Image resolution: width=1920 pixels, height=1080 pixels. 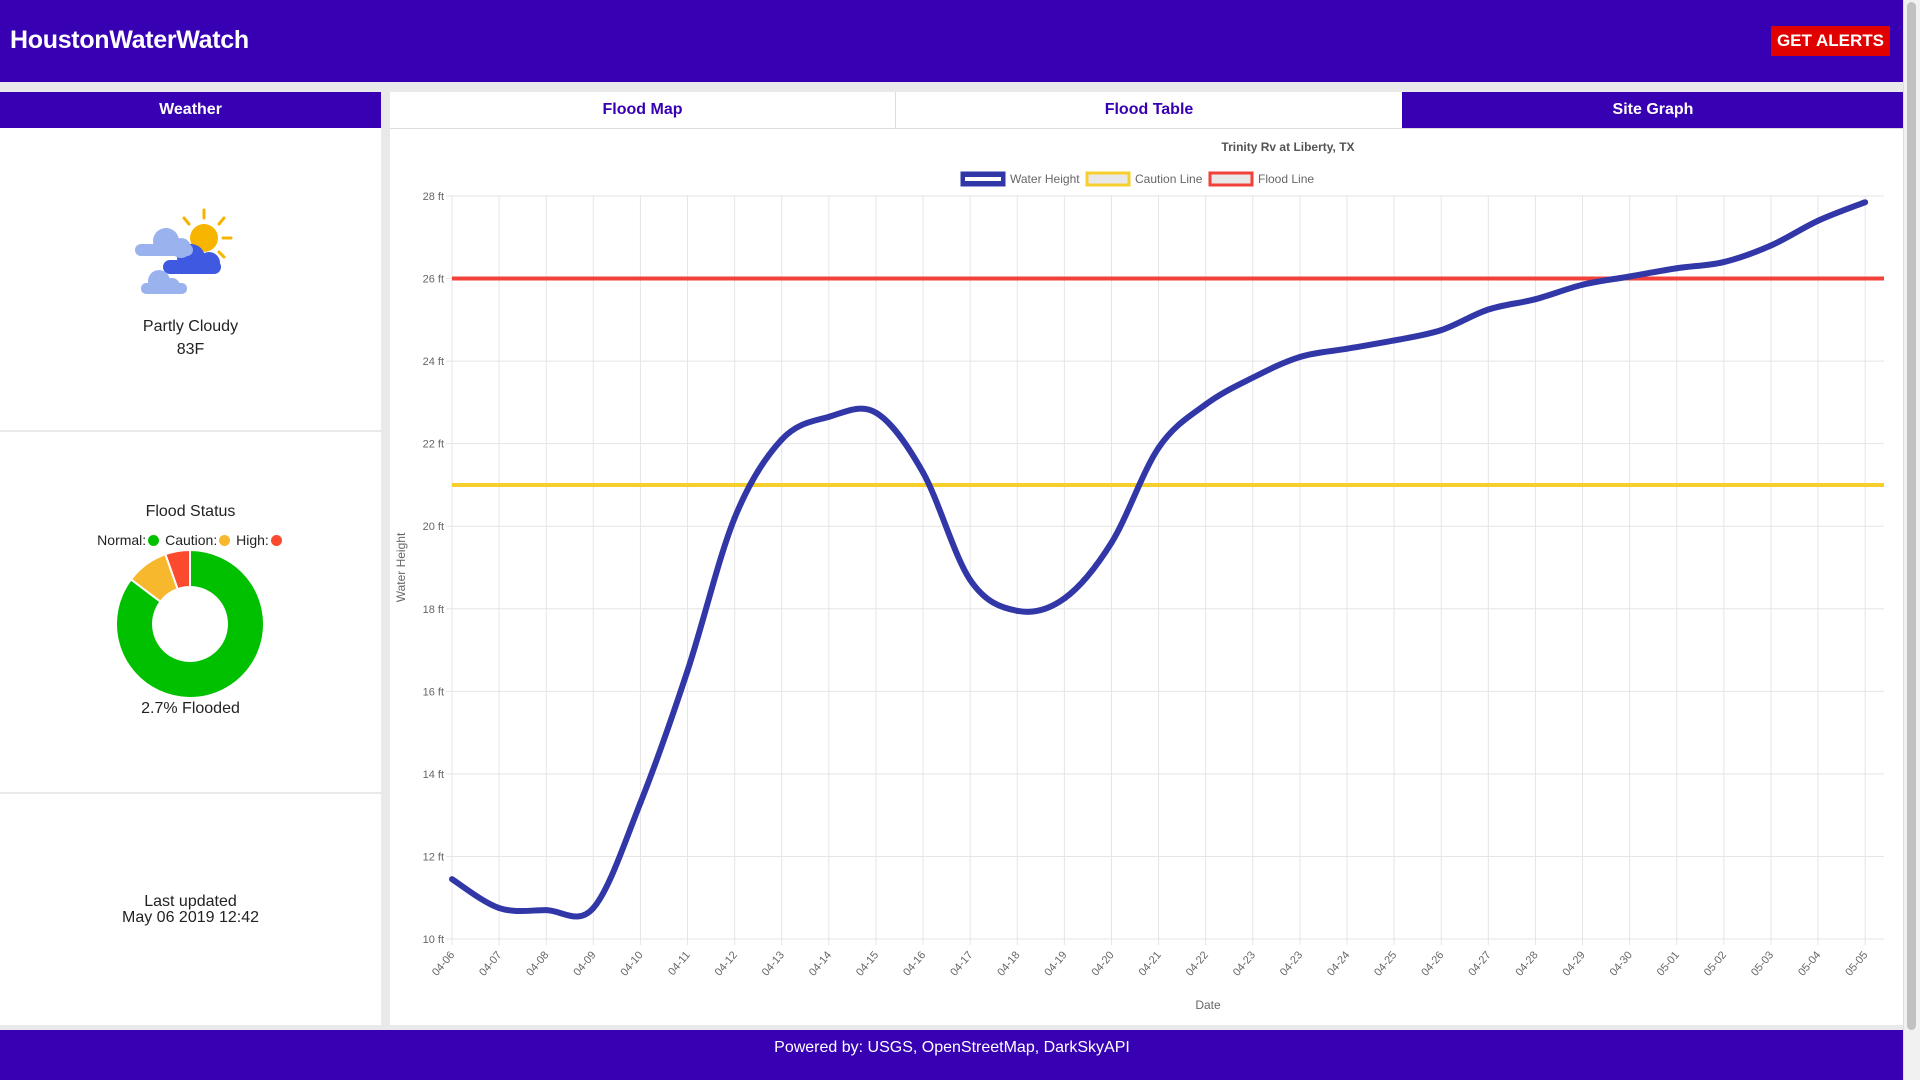 What do you see at coordinates (1668, 963) in the screenshot?
I see `x-tick-label: 05-01` at bounding box center [1668, 963].